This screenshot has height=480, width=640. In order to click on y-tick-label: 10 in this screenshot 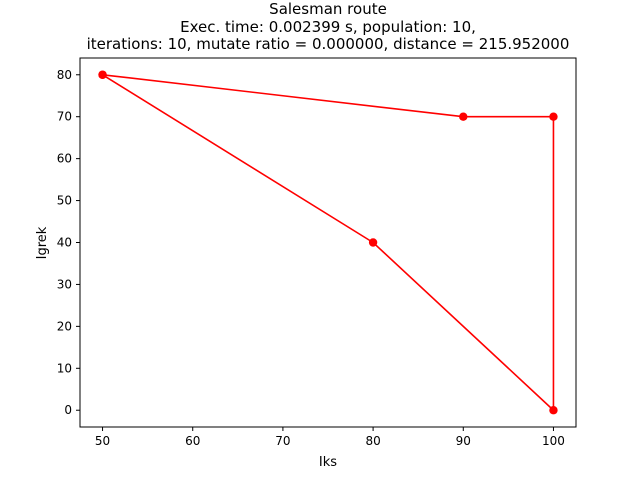, I will do `click(64, 368)`.